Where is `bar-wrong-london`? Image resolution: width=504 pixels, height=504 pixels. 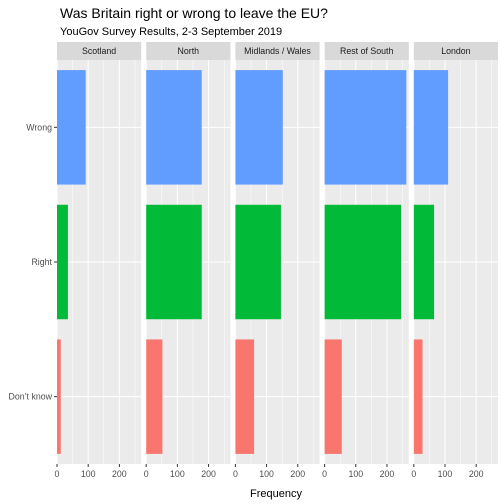
bar-wrong-london is located at coordinates (431, 127).